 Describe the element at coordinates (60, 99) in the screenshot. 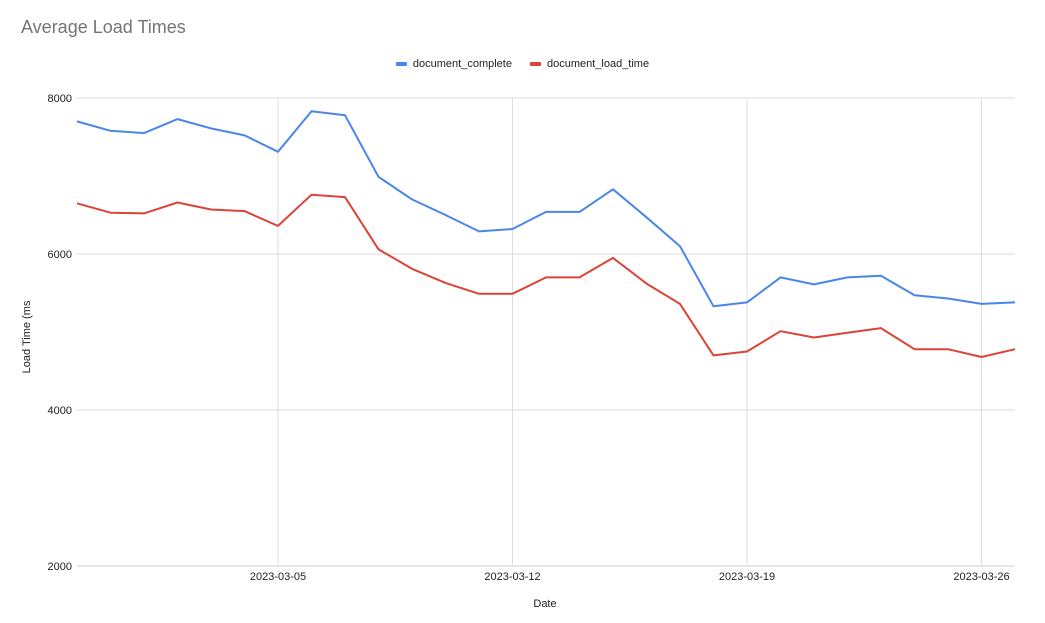

I see `y-tick-label: 8000` at that location.